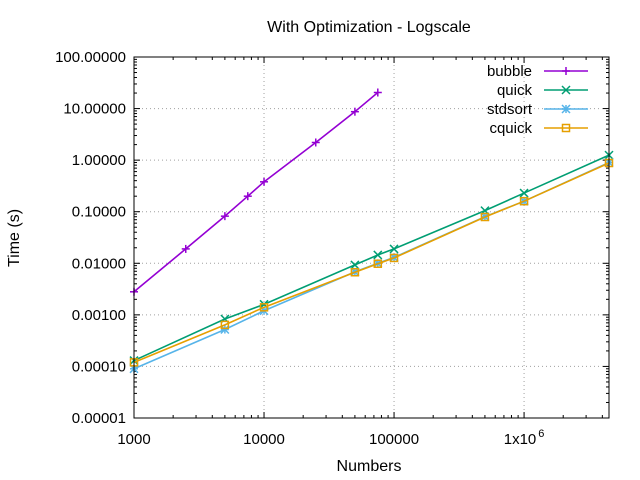 The height and width of the screenshot is (480, 640). What do you see at coordinates (515, 90) in the screenshot?
I see `legend-label: quick` at bounding box center [515, 90].